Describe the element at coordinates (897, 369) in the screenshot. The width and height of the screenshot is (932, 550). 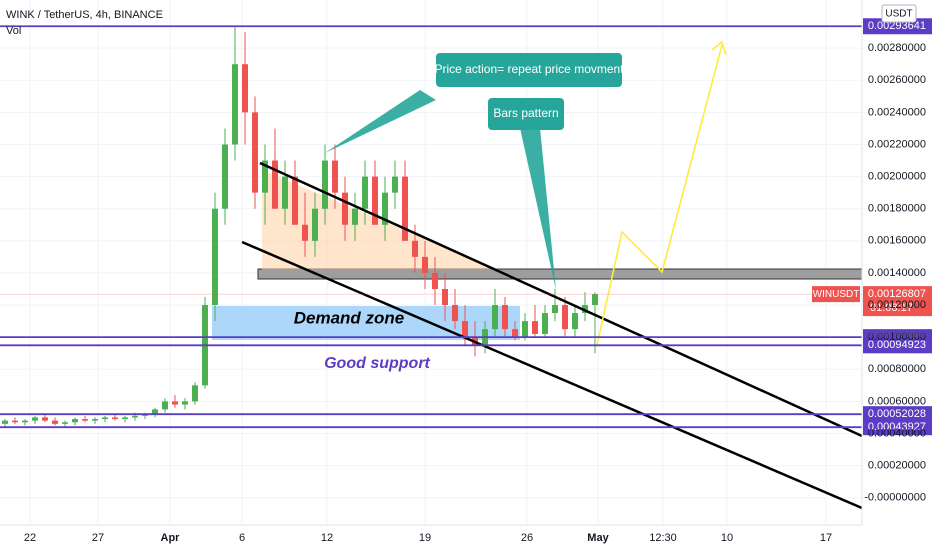
I see `y-tick-label: 0.00080000` at that location.